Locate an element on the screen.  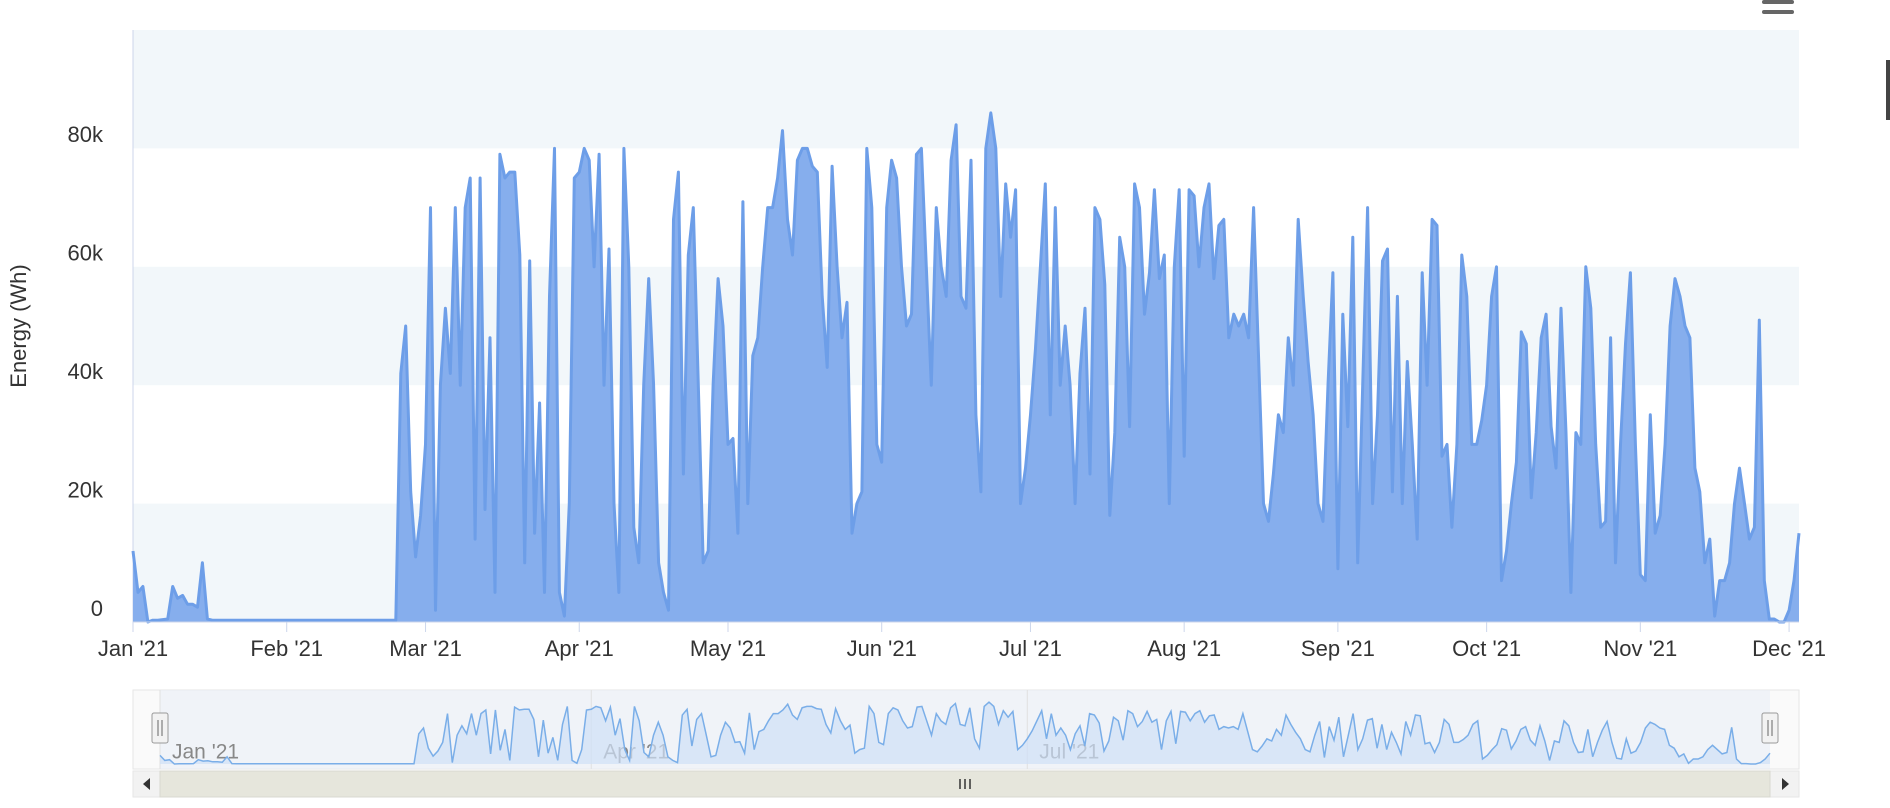
navigator-tick-label: Jan '21 is located at coordinates (205, 752).